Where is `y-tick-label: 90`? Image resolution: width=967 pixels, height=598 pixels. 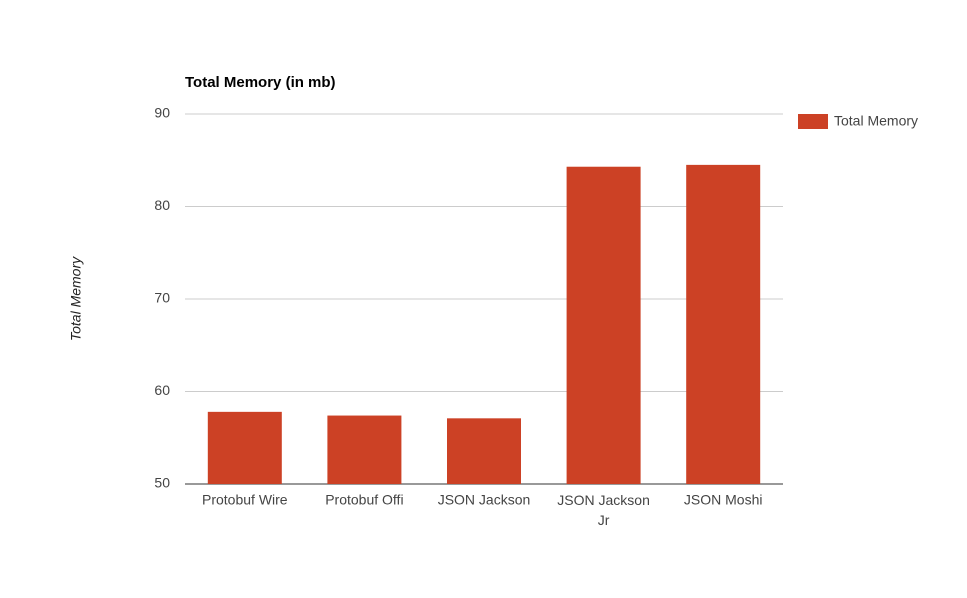
y-tick-label: 90 is located at coordinates (162, 113).